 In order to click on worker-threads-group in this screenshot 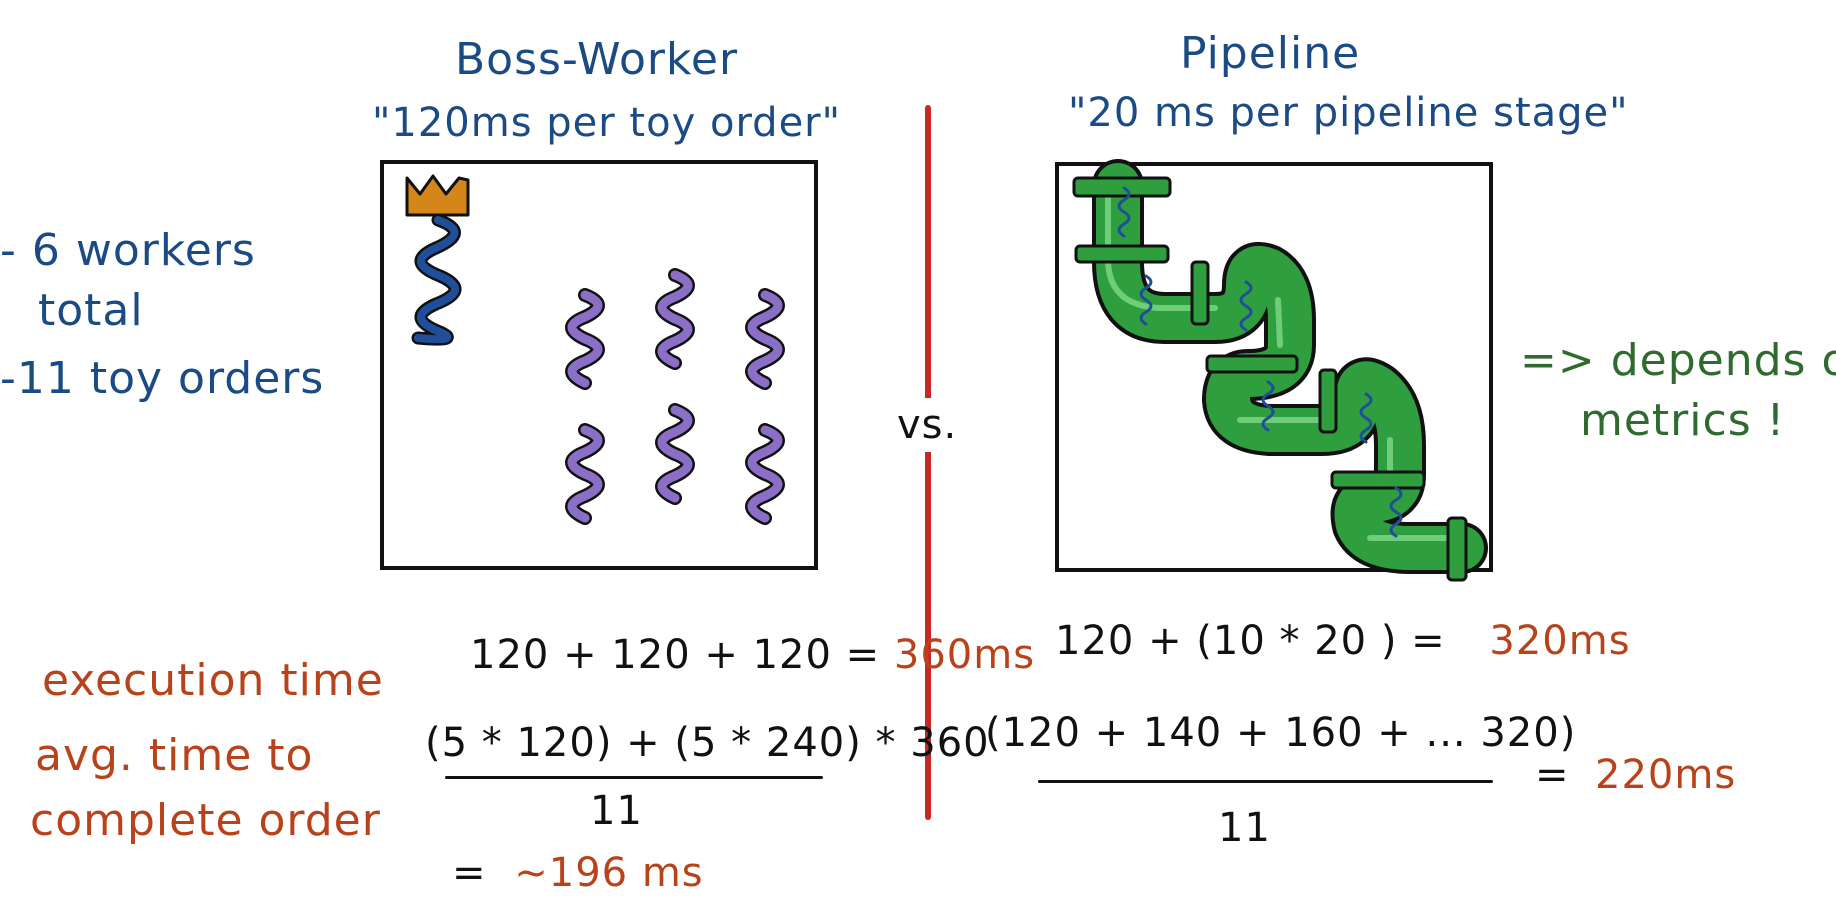, I will do `click(675, 396)`.